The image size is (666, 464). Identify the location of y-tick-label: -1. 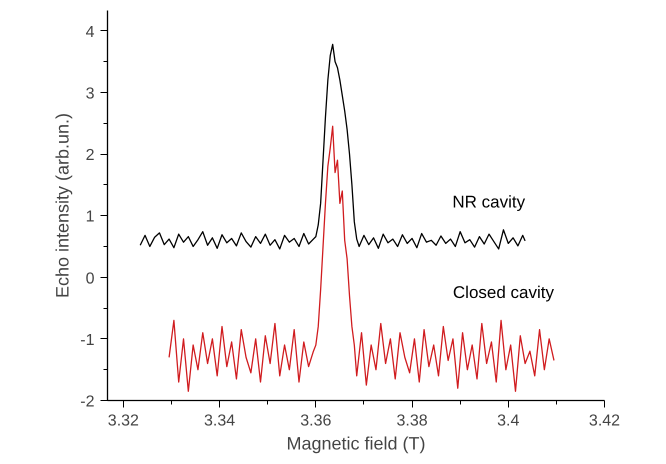
(87, 340).